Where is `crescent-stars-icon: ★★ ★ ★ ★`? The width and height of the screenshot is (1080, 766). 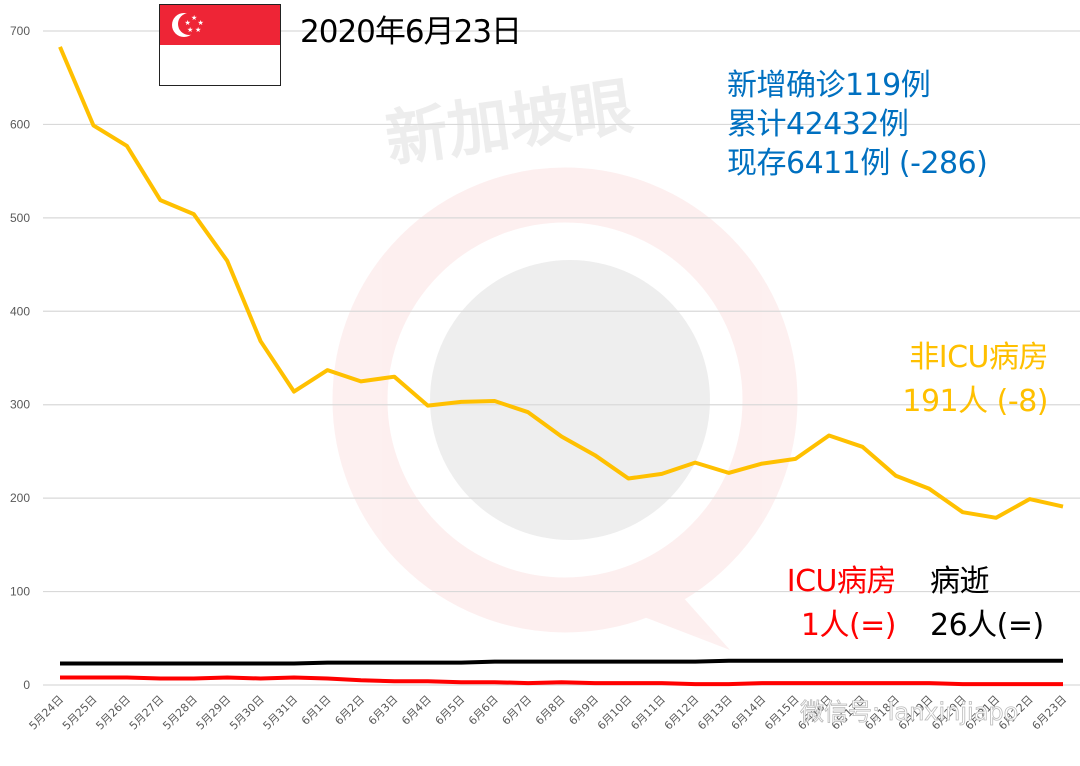
crescent-stars-icon: ★★ ★ ★ ★ is located at coordinates (188, 25).